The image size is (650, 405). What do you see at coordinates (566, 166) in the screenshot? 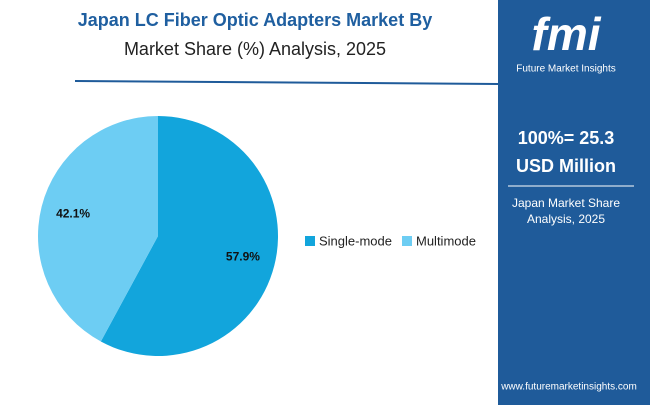
I see `total: USD Million` at bounding box center [566, 166].